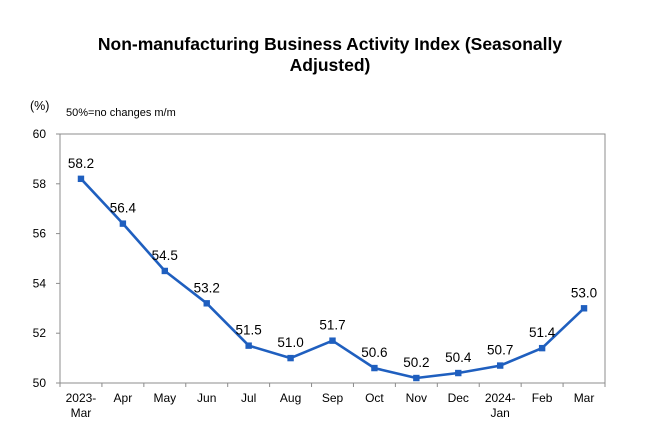 The image size is (660, 440). Describe the element at coordinates (40, 134) in the screenshot. I see `y-tick-label: 60` at that location.